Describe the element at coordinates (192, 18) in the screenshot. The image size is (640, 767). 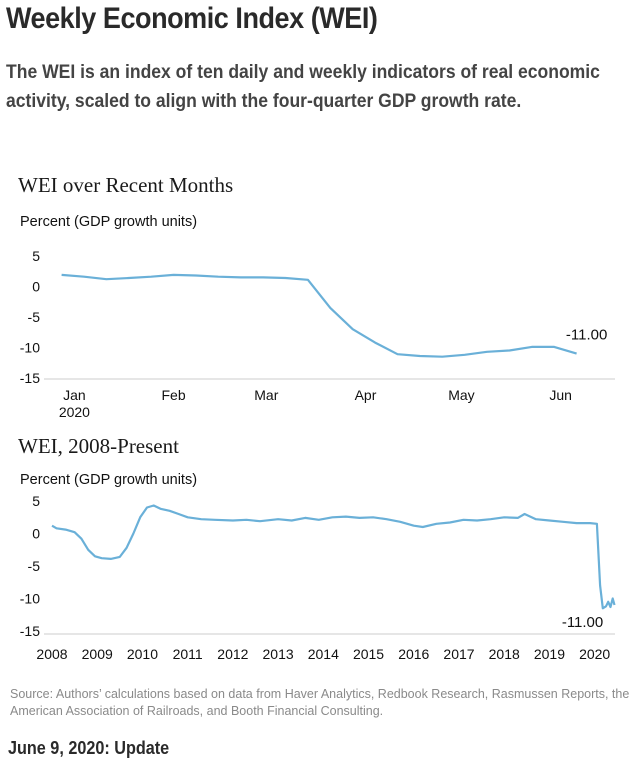
I see `page-title: Weekly Economic Index (WEI)` at that location.